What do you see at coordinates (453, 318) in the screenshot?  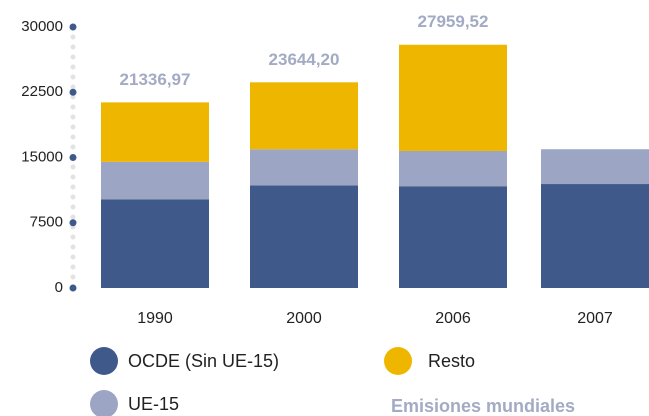 I see `x-tick-label: 2006` at bounding box center [453, 318].